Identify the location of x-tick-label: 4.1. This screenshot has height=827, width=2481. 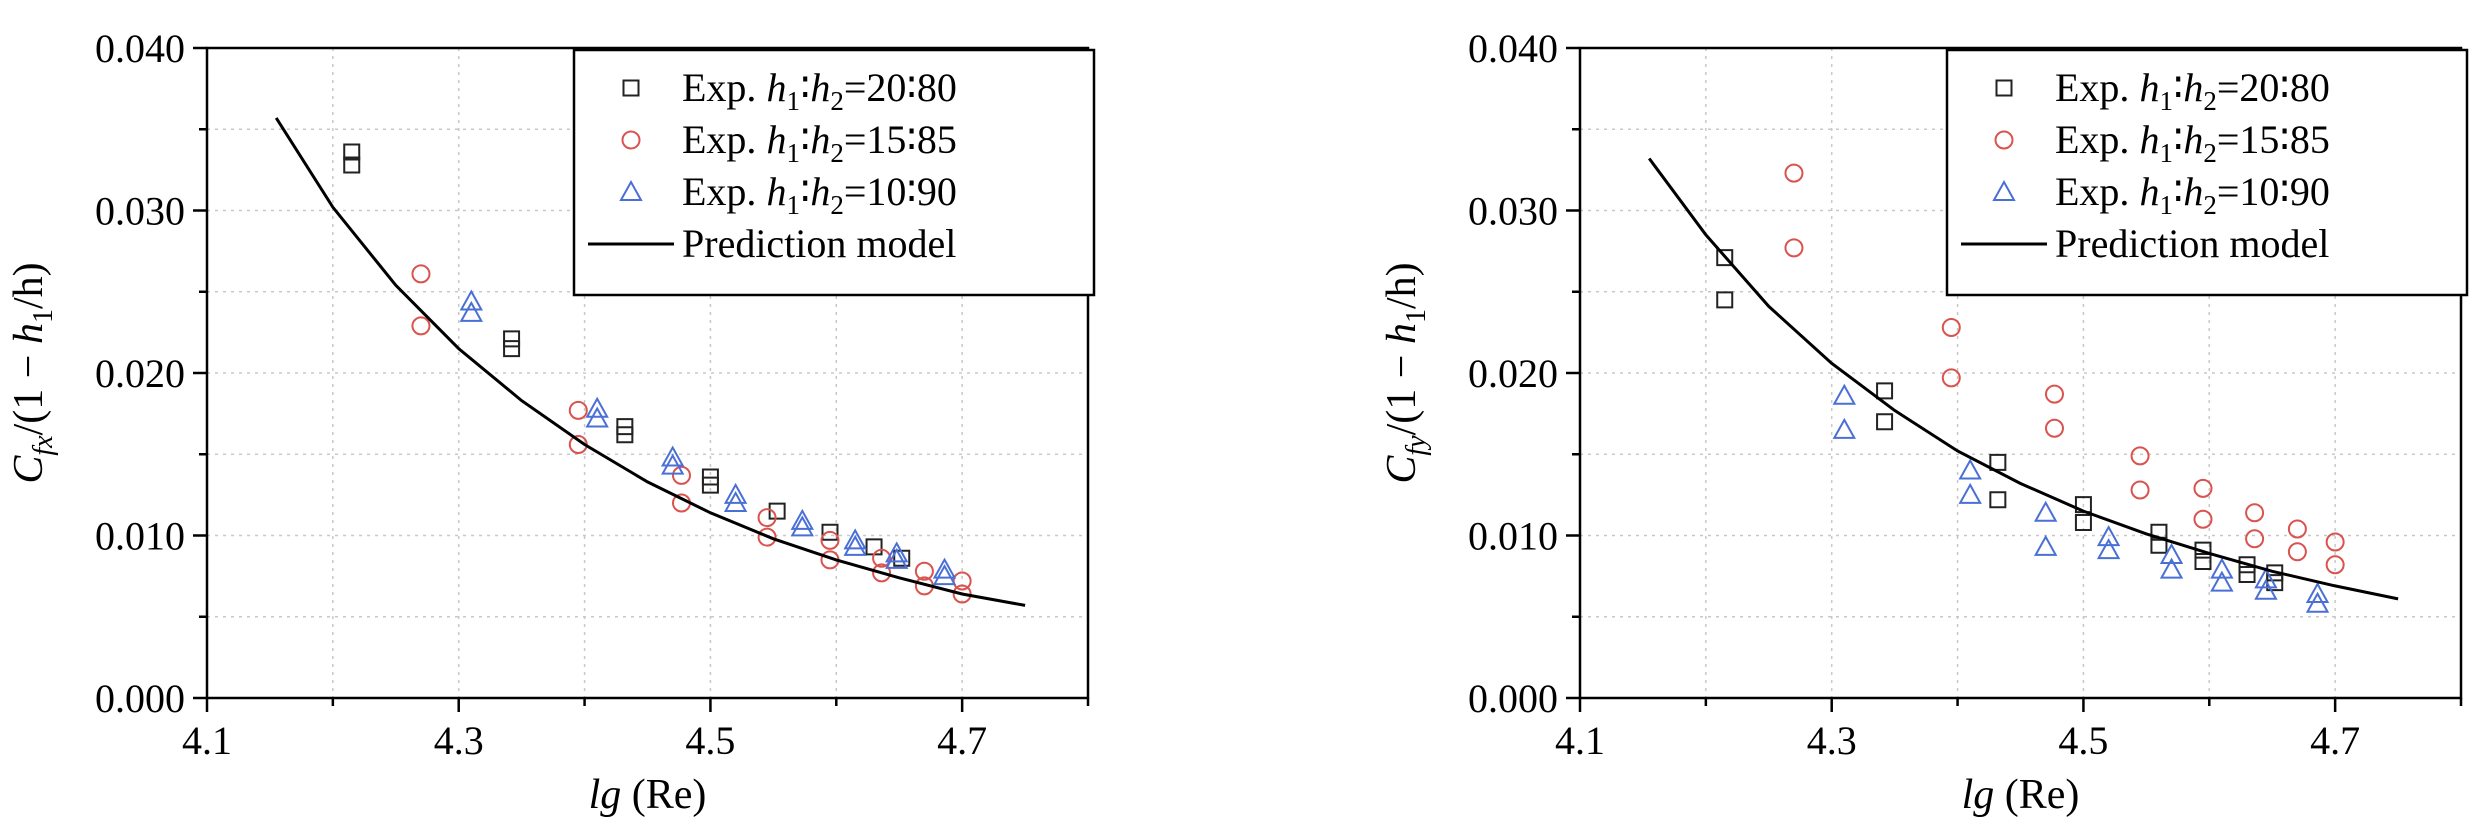
(1580, 740).